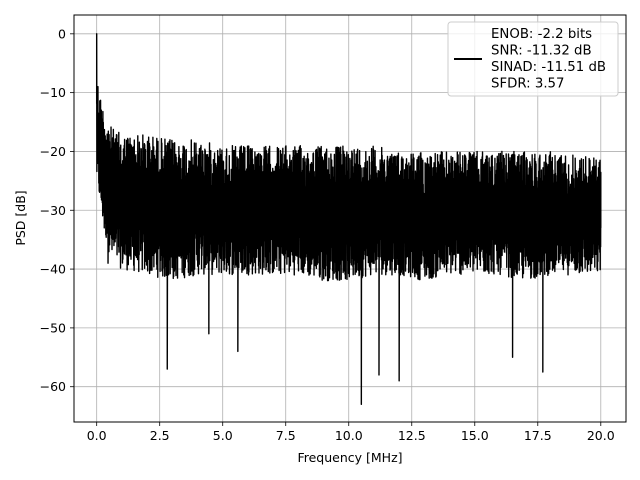  Describe the element at coordinates (349, 435) in the screenshot. I see `x-tick-label: 10.0` at that location.